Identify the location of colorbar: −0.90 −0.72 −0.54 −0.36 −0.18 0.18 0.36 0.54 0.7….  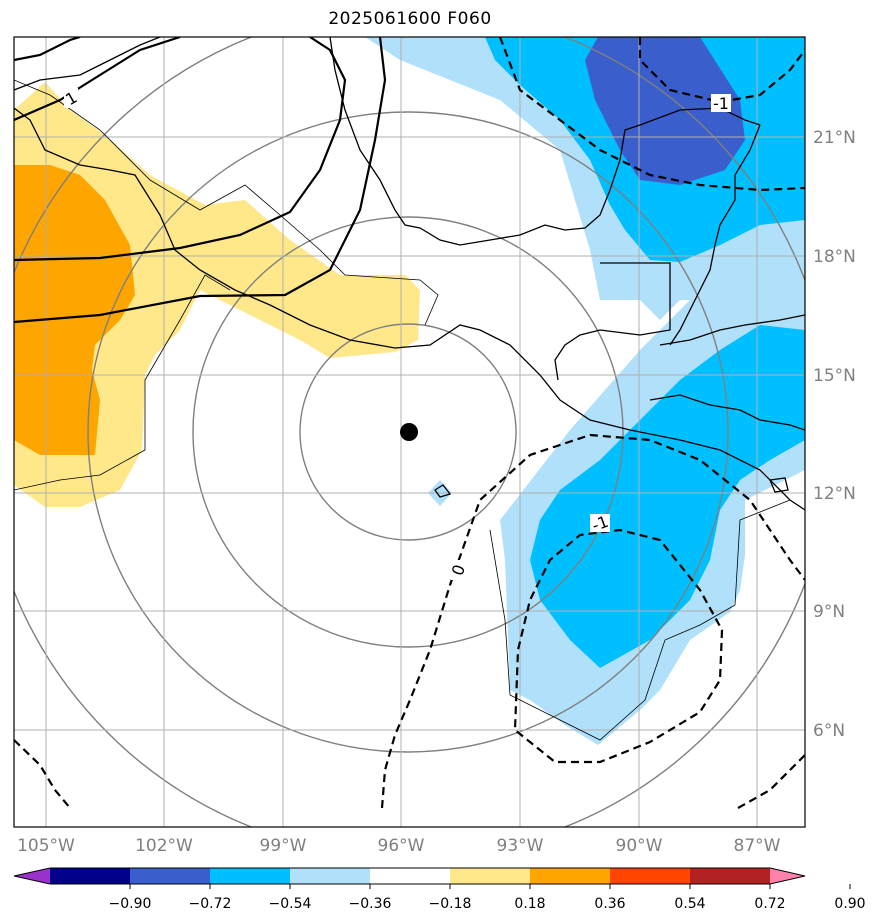
(439, 889).